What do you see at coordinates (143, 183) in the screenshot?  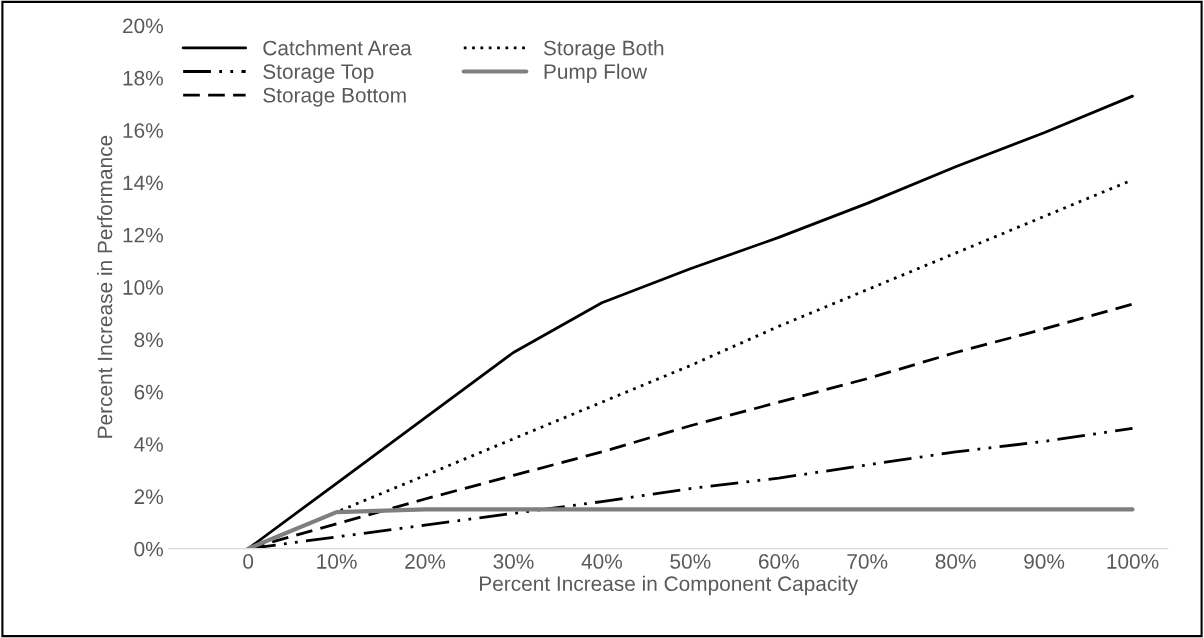 I see `y-tick-label: 14%` at bounding box center [143, 183].